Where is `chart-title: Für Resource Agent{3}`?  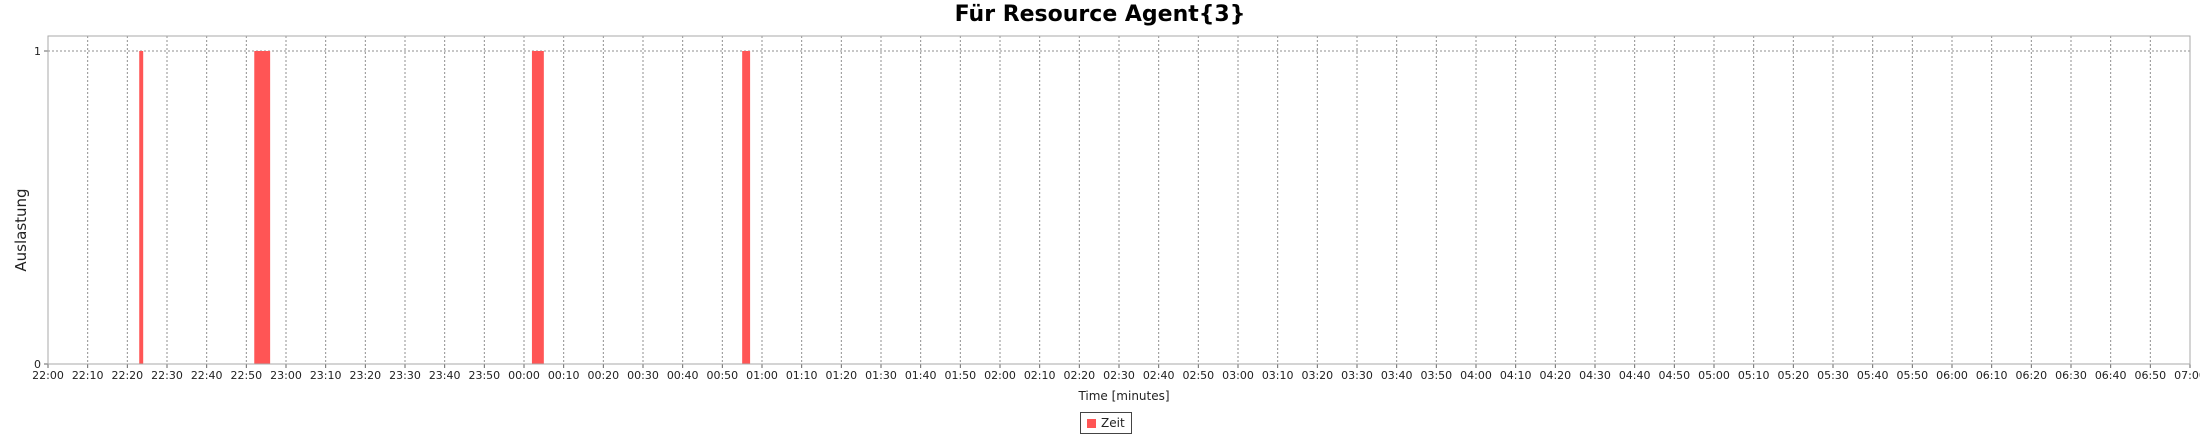 chart-title: Für Resource Agent{3} is located at coordinates (1100, 14).